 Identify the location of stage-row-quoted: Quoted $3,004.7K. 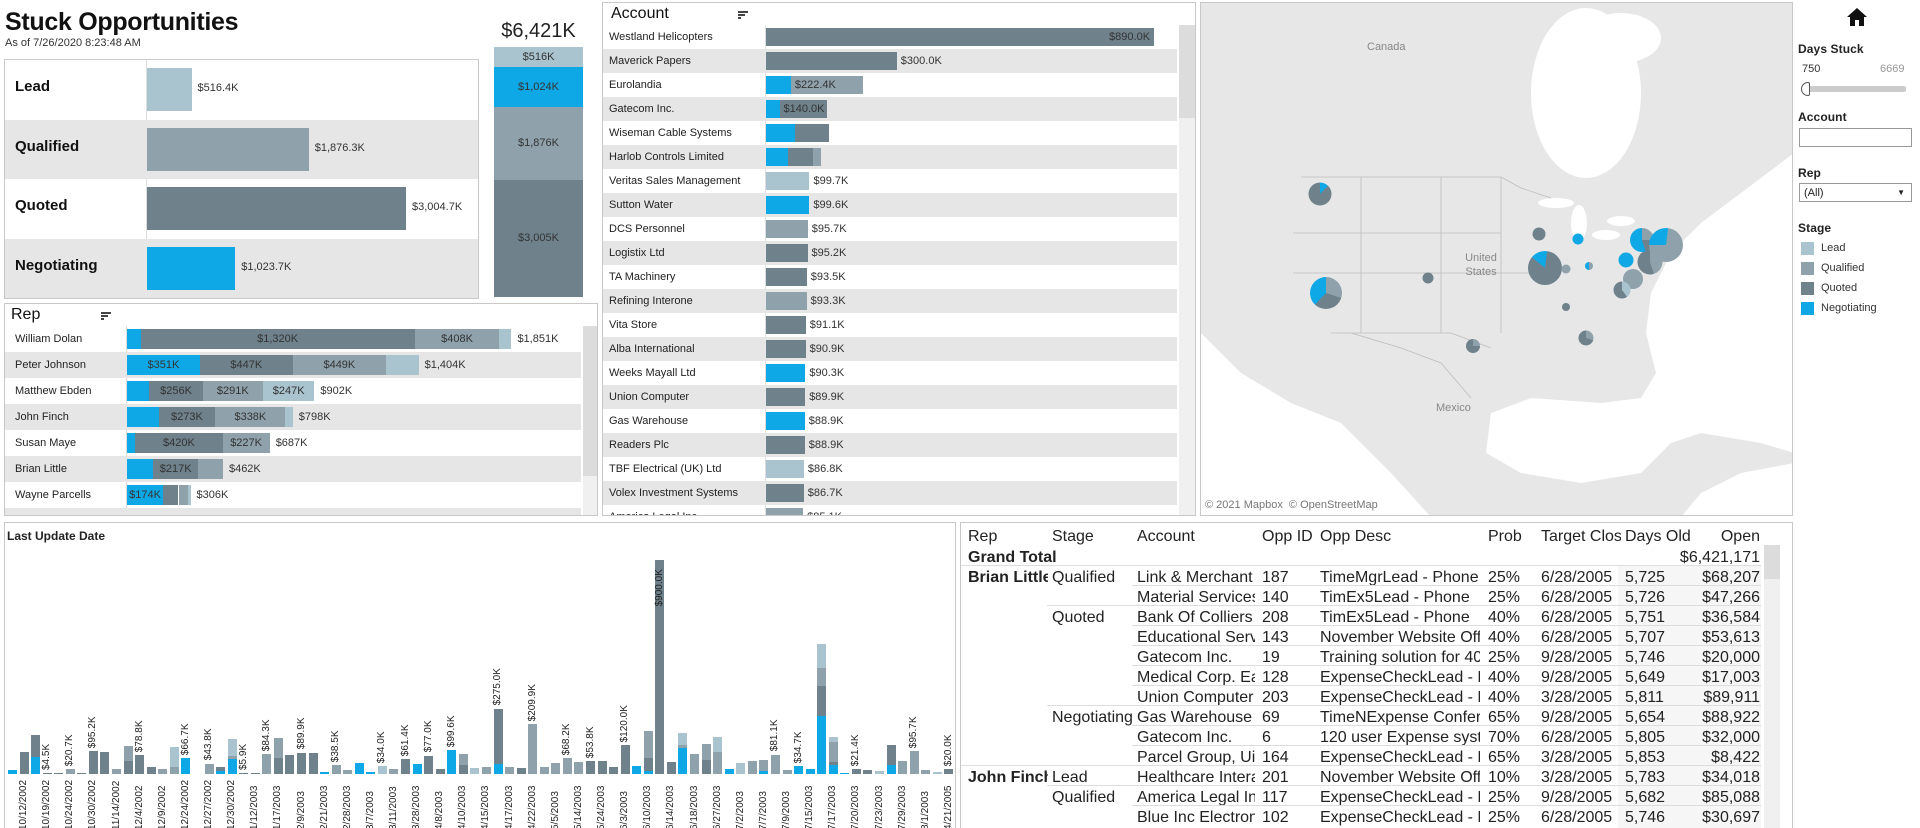
(241, 209).